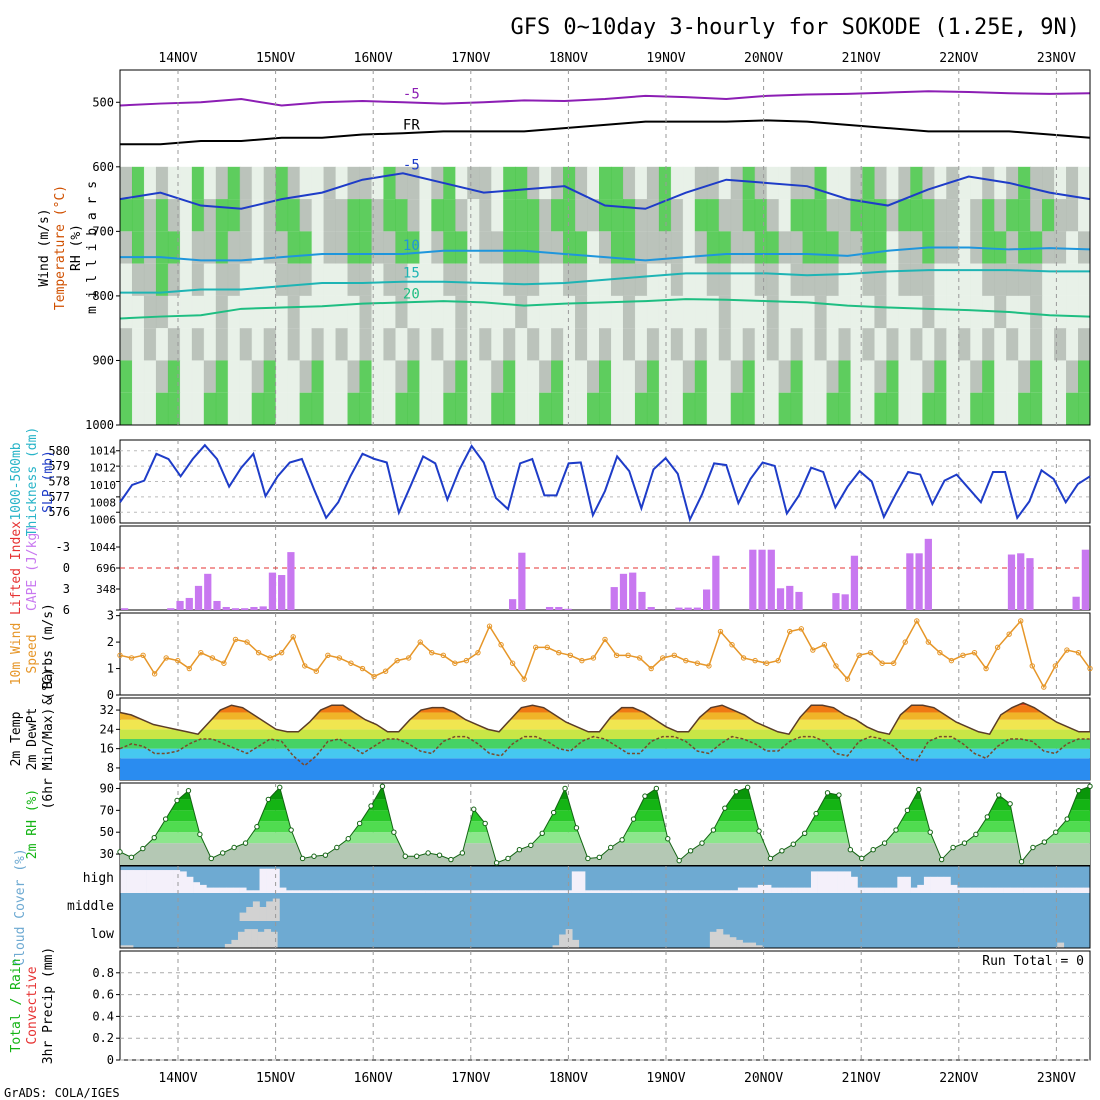 This screenshot has width=1100, height=1100. I want to click on y-tick-label: 16, so click(107, 749).